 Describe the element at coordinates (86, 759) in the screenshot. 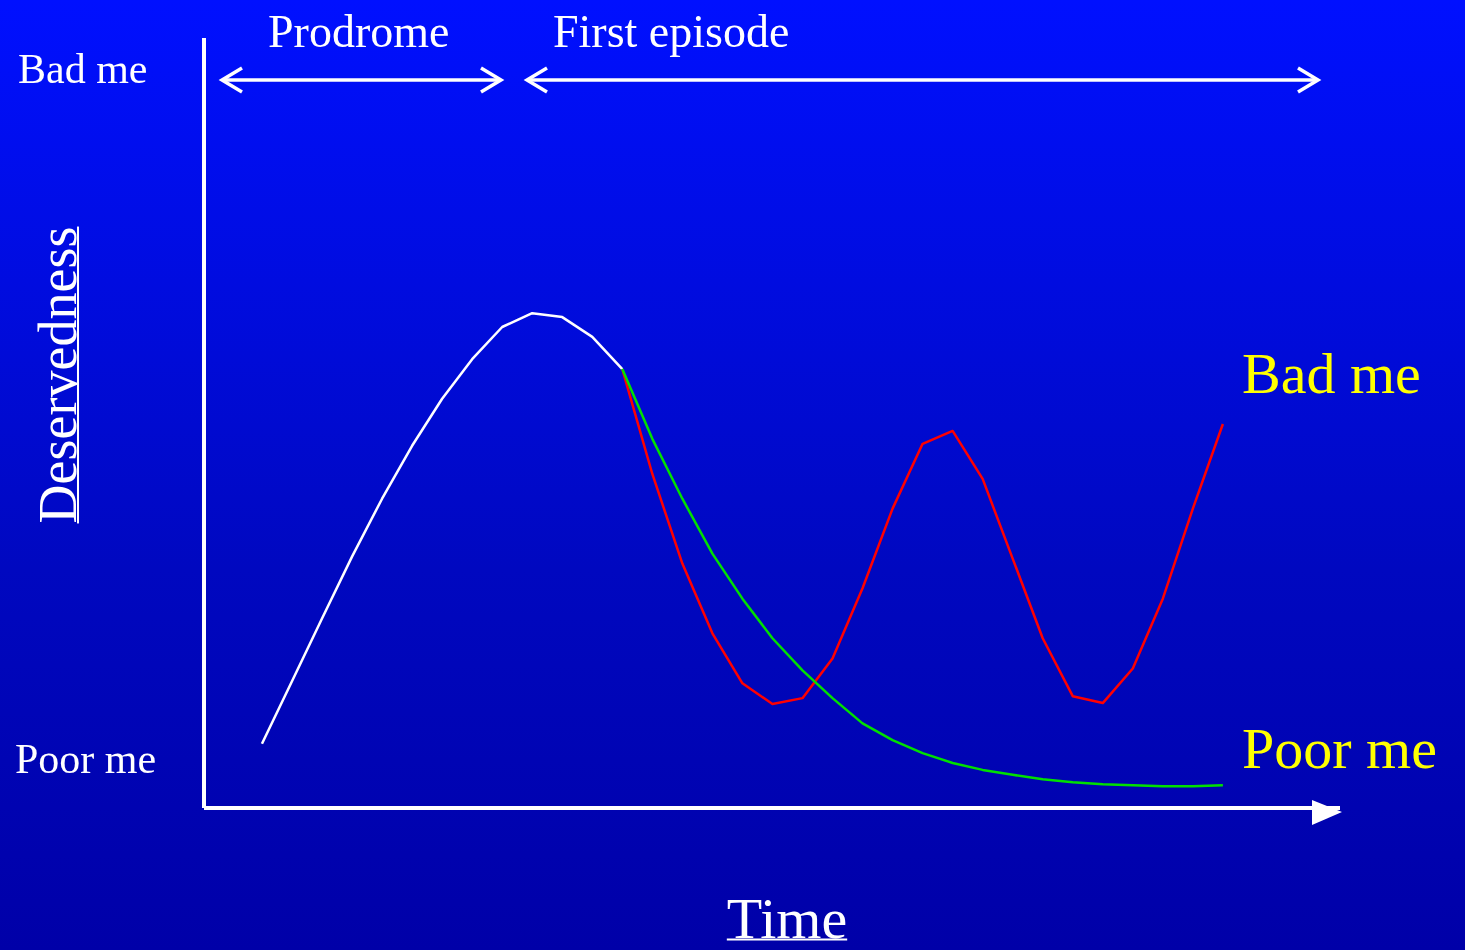

I see `text: Poor me` at that location.